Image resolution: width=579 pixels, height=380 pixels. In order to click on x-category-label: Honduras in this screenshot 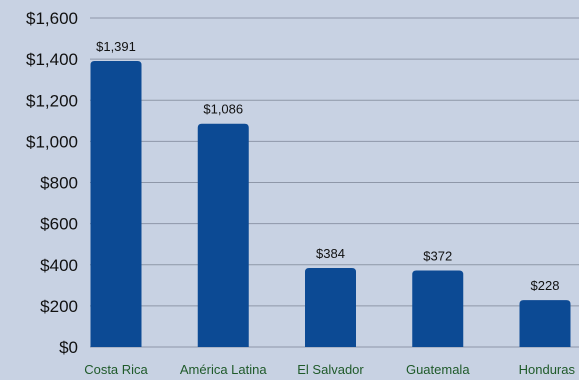, I will do `click(547, 369)`.